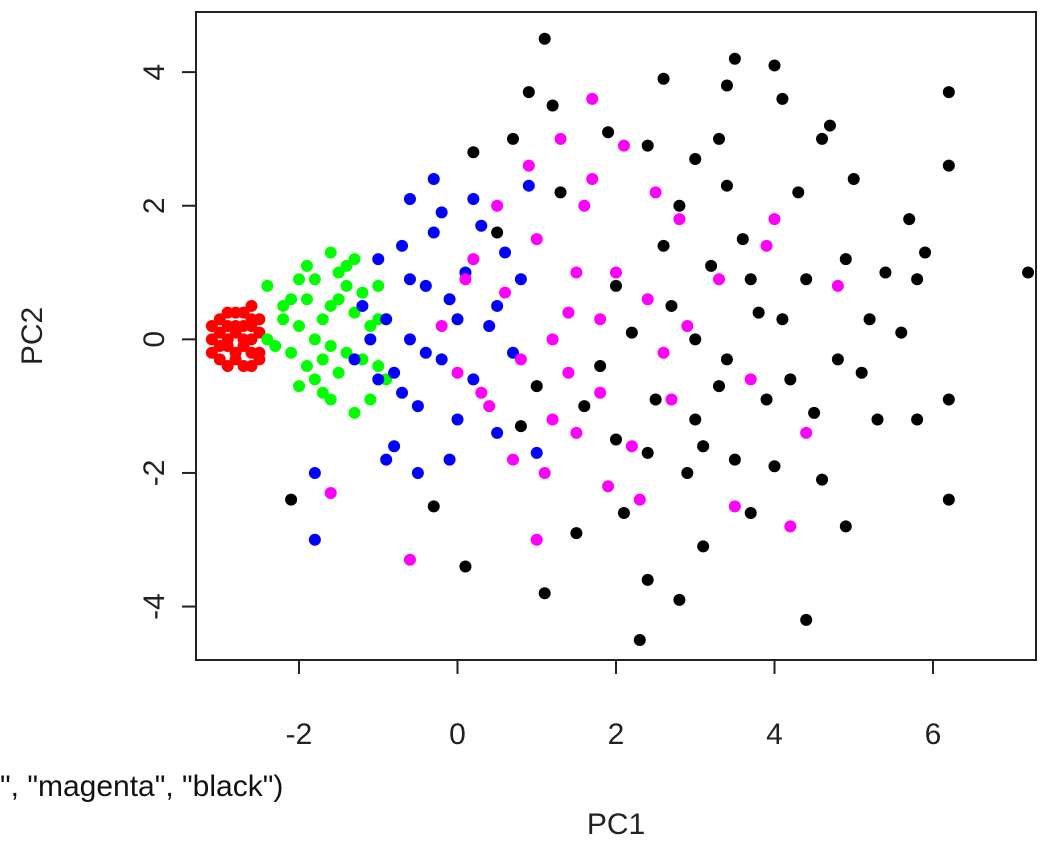 Image resolution: width=1043 pixels, height=846 pixels. What do you see at coordinates (299, 734) in the screenshot?
I see `x-tick-label: -2` at bounding box center [299, 734].